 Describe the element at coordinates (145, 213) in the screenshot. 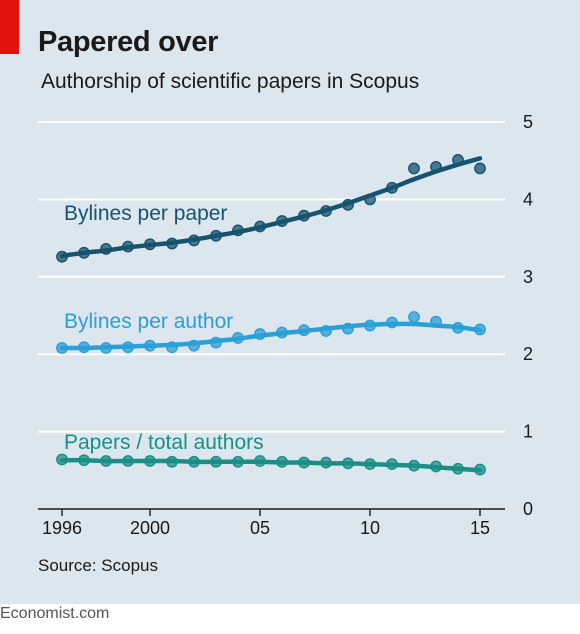

I see `series-label: Bylines per paper` at that location.